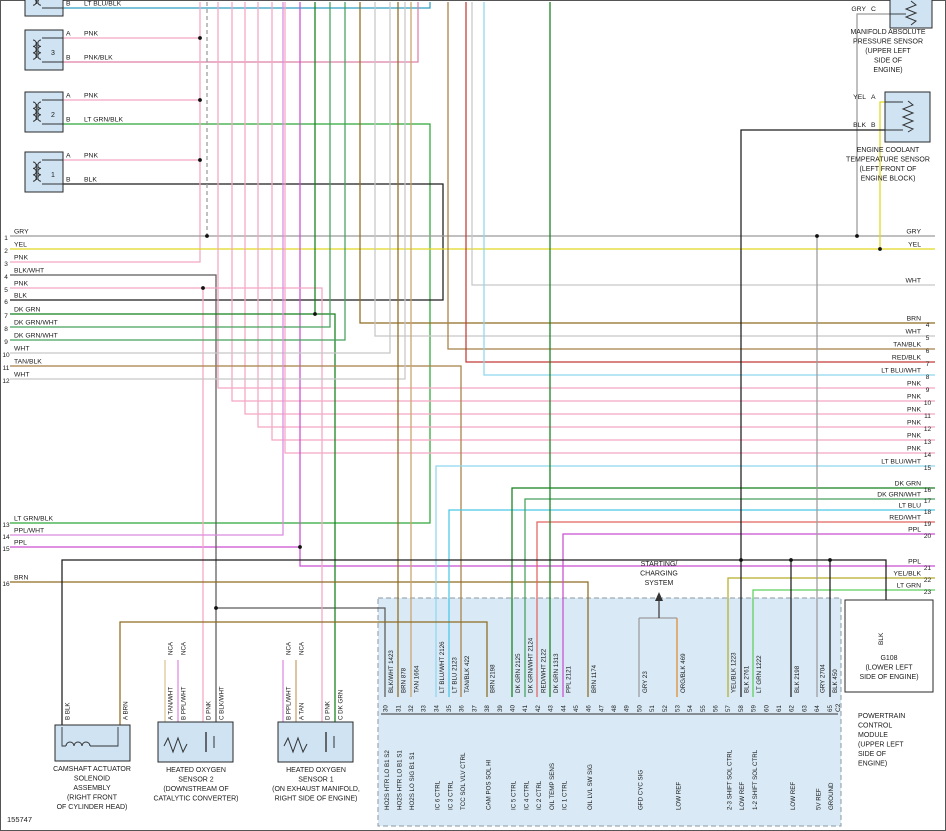  Describe the element at coordinates (209, 710) in the screenshot. I see `terminal-label: D PNK` at that location.